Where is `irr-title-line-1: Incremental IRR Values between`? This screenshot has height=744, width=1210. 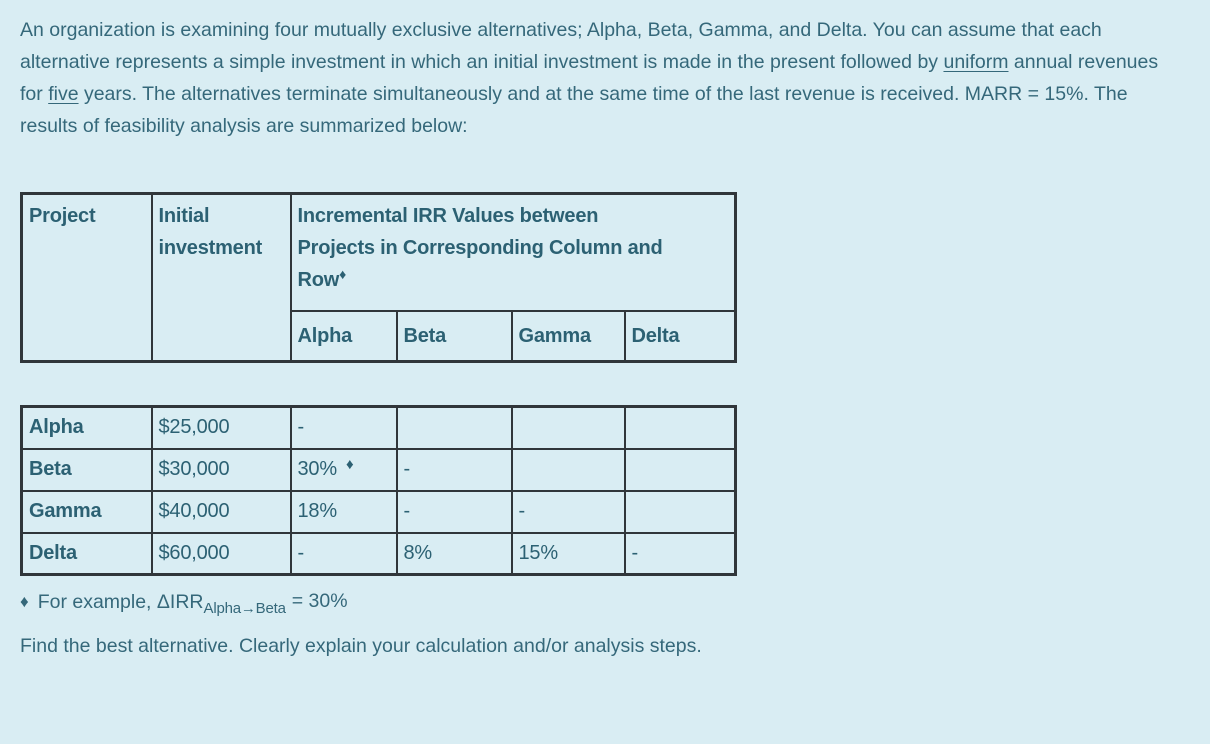 irr-title-line-1: Incremental IRR Values between is located at coordinates (448, 216).